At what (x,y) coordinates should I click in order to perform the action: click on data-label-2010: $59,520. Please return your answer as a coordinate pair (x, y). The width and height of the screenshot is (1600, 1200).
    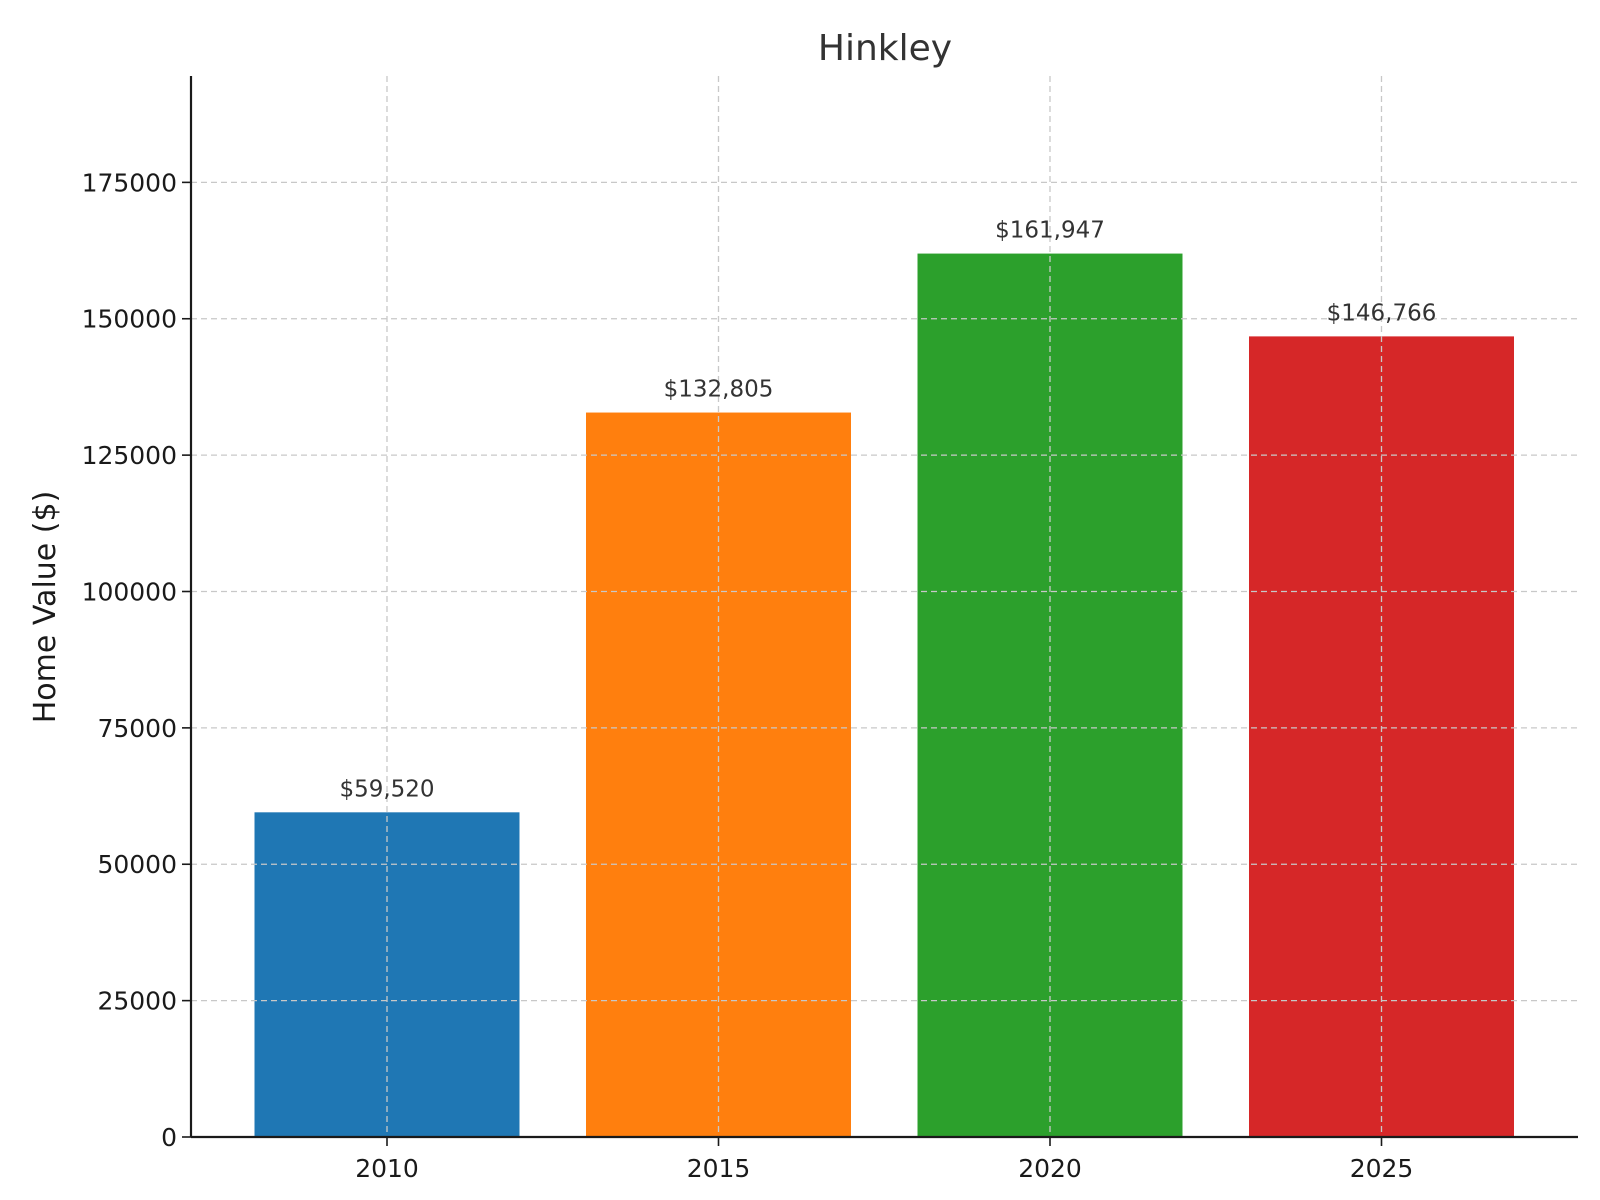
    Looking at the image, I should click on (386, 789).